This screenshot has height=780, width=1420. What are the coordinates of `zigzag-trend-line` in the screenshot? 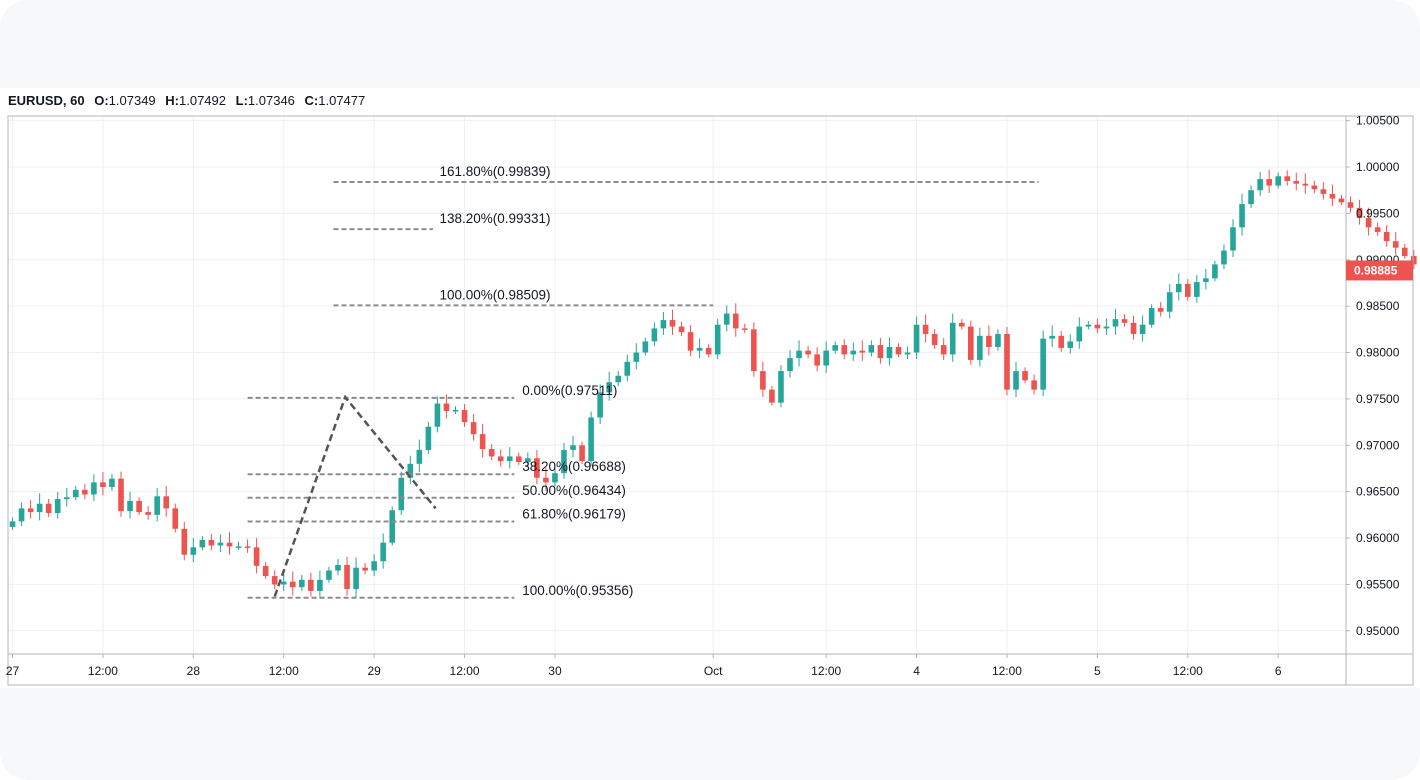 It's located at (355, 495).